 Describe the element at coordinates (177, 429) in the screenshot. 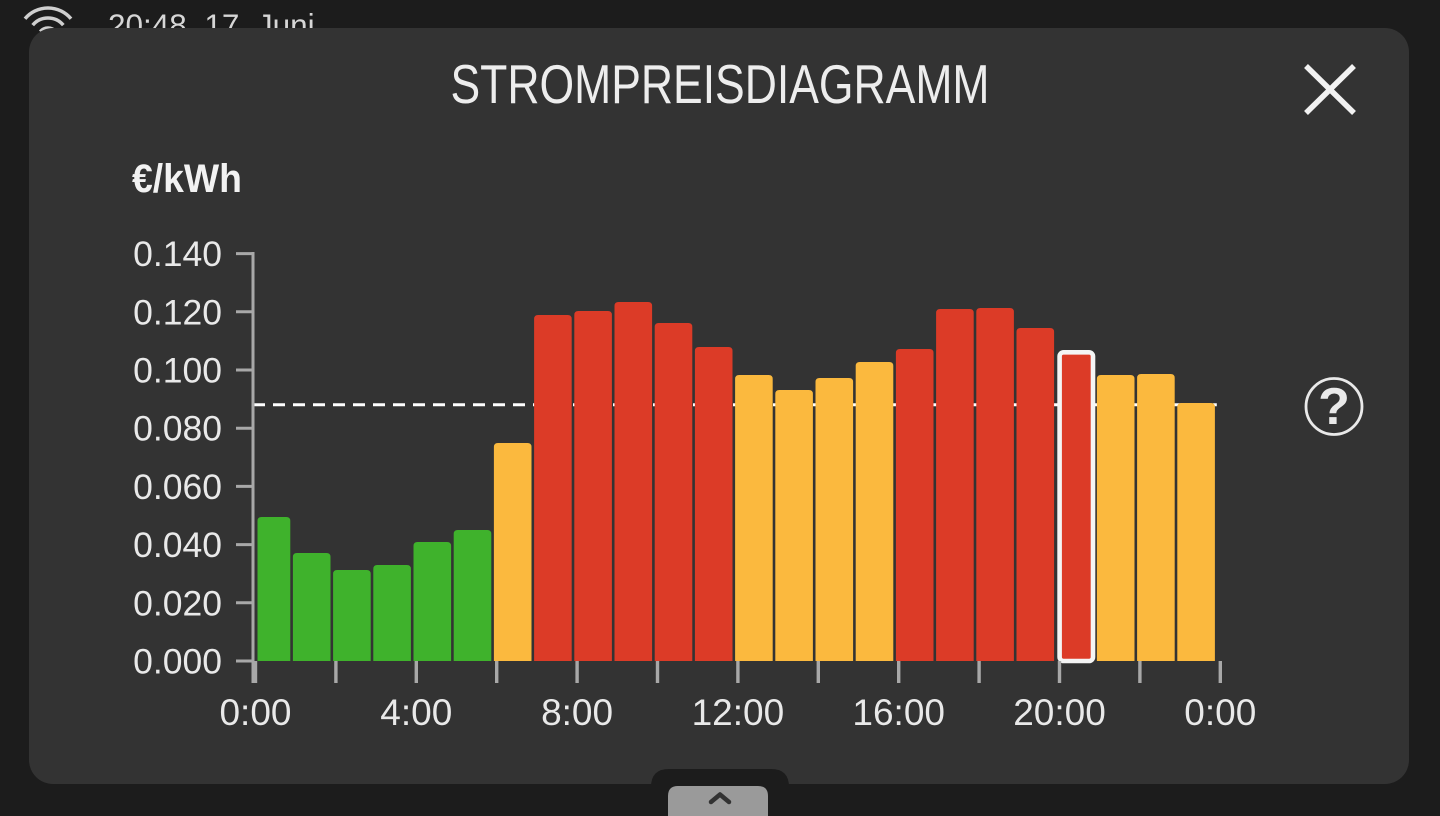

I see `svg-text: 0.080` at that location.